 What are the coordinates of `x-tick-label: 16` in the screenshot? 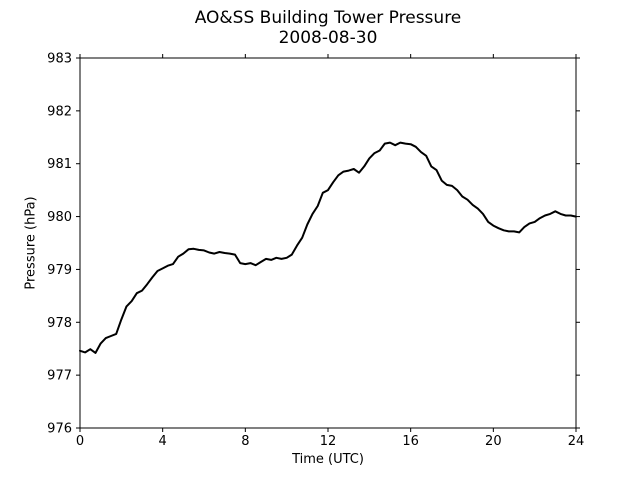 It's located at (410, 441).